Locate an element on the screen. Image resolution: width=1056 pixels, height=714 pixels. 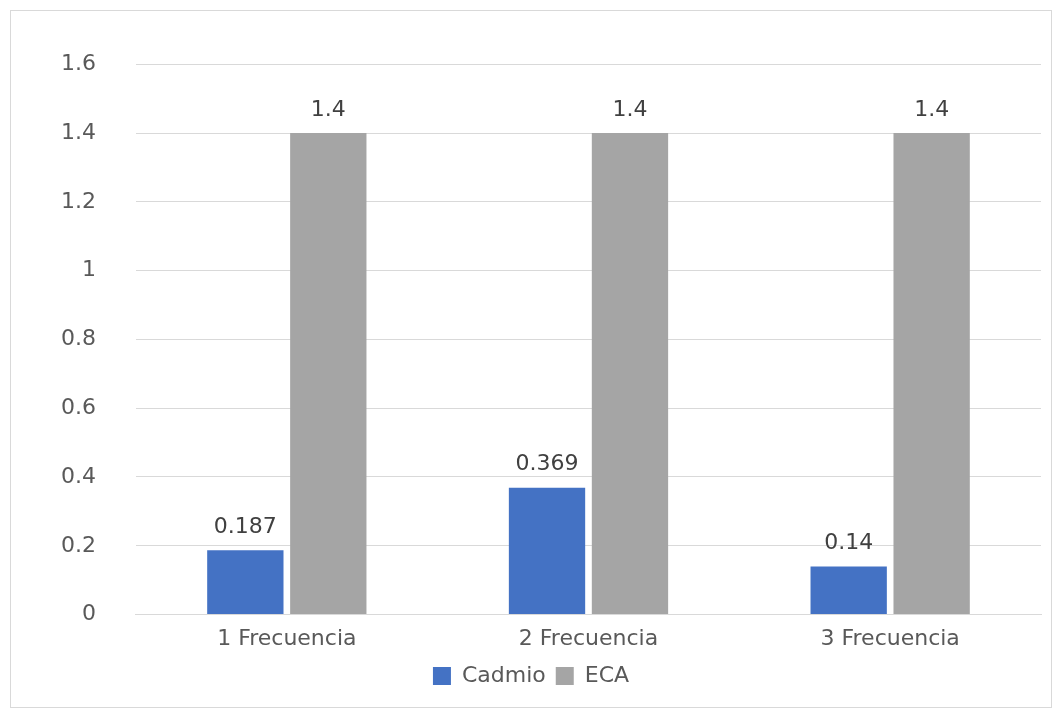
y-tick-label: 0.6 is located at coordinates (78, 406).